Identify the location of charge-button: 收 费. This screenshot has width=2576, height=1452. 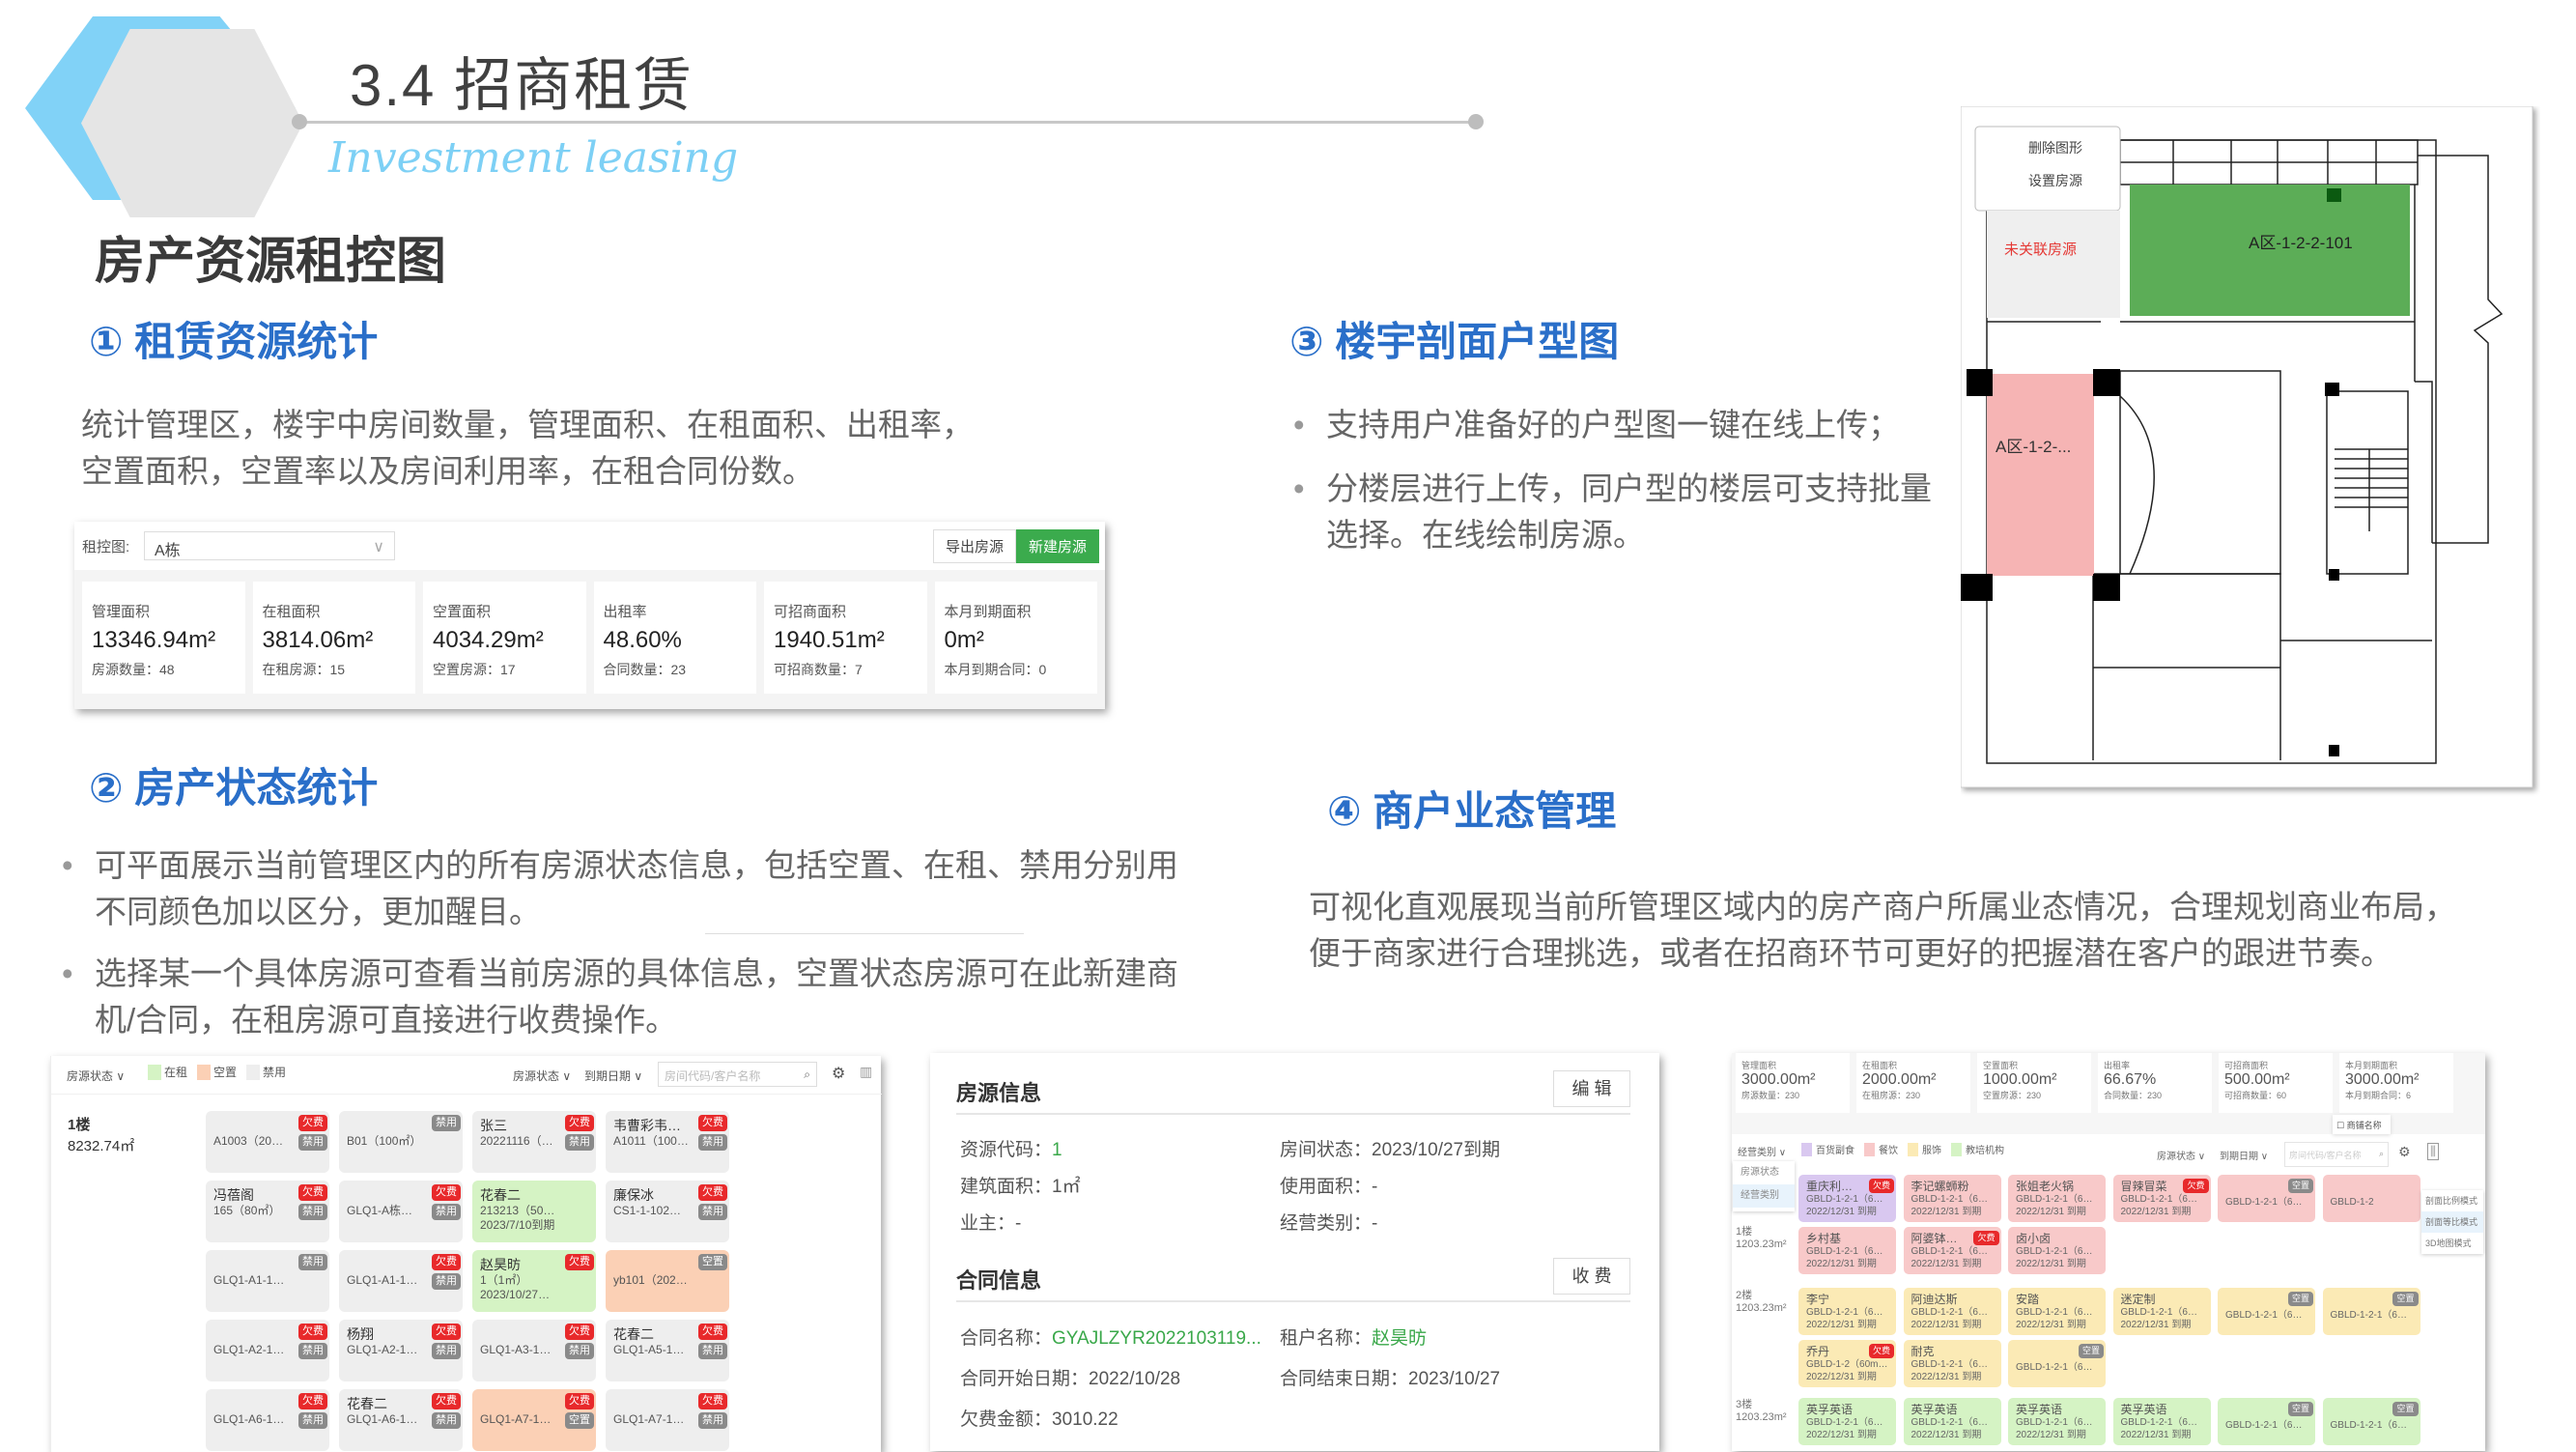
(1591, 1277).